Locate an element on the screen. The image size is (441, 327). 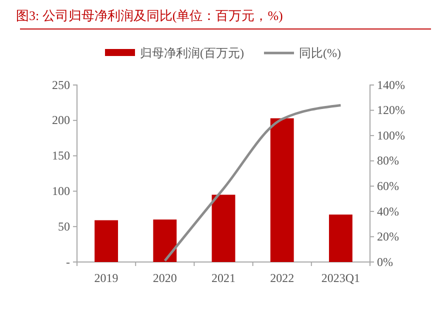
x-tick-label: 2023Q1 is located at coordinates (340, 278).